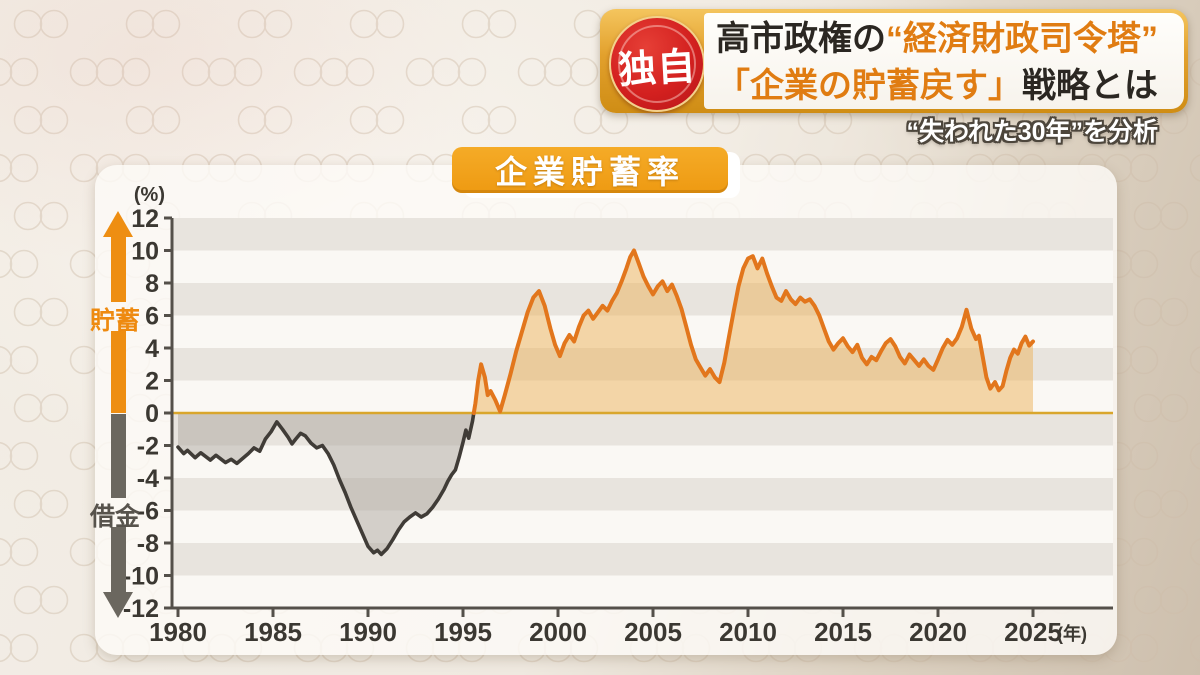  I want to click on svg-text: 6, so click(152, 317).